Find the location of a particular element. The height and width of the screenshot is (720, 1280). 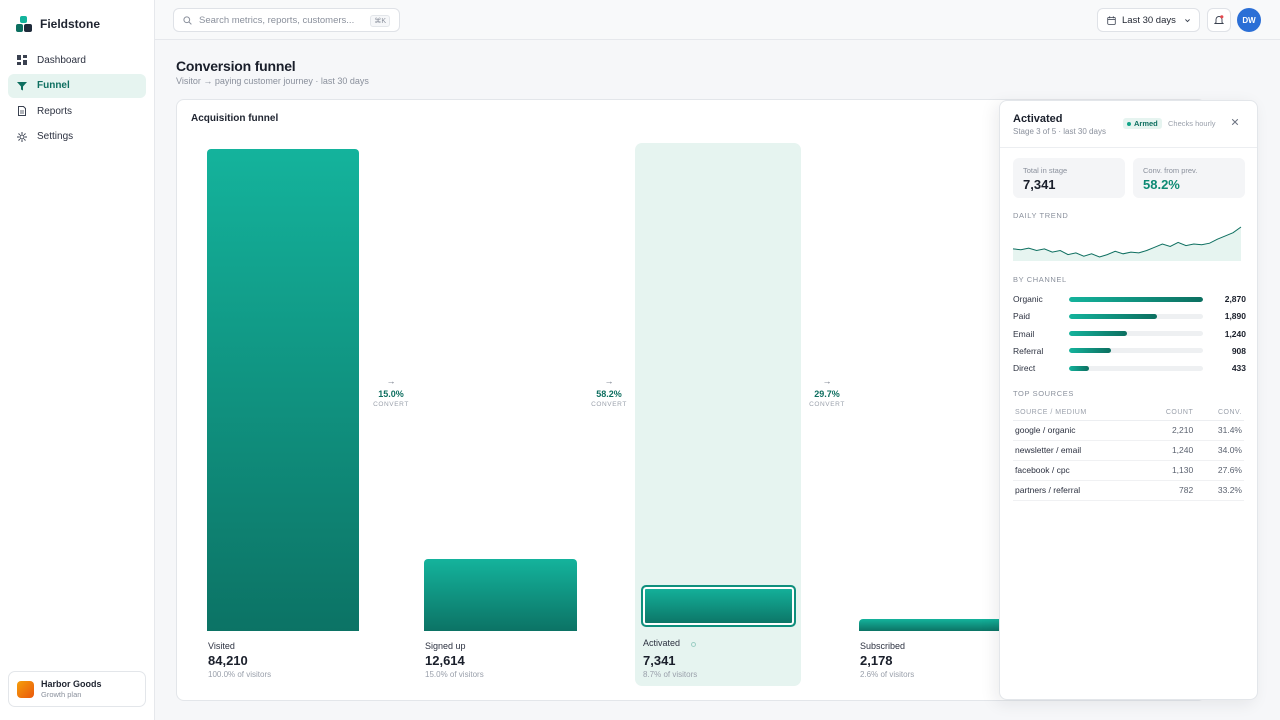

table-row: facebook / cpc 1,130 27.6% is located at coordinates (1128, 470).